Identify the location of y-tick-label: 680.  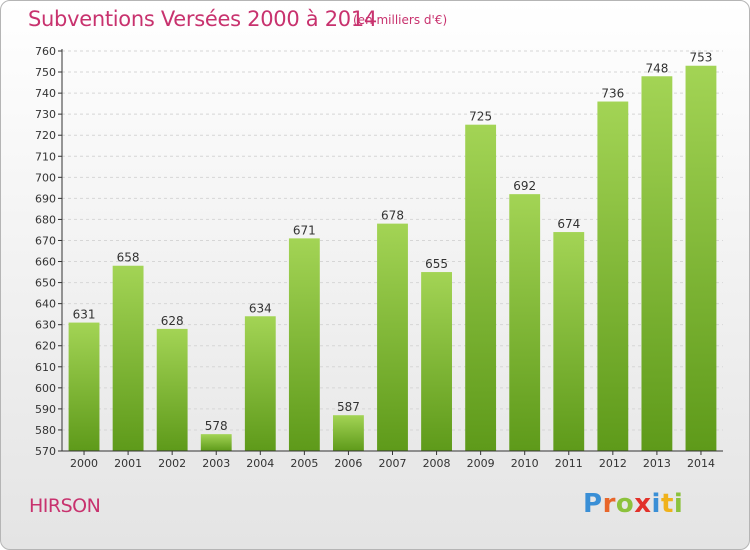
(45, 219).